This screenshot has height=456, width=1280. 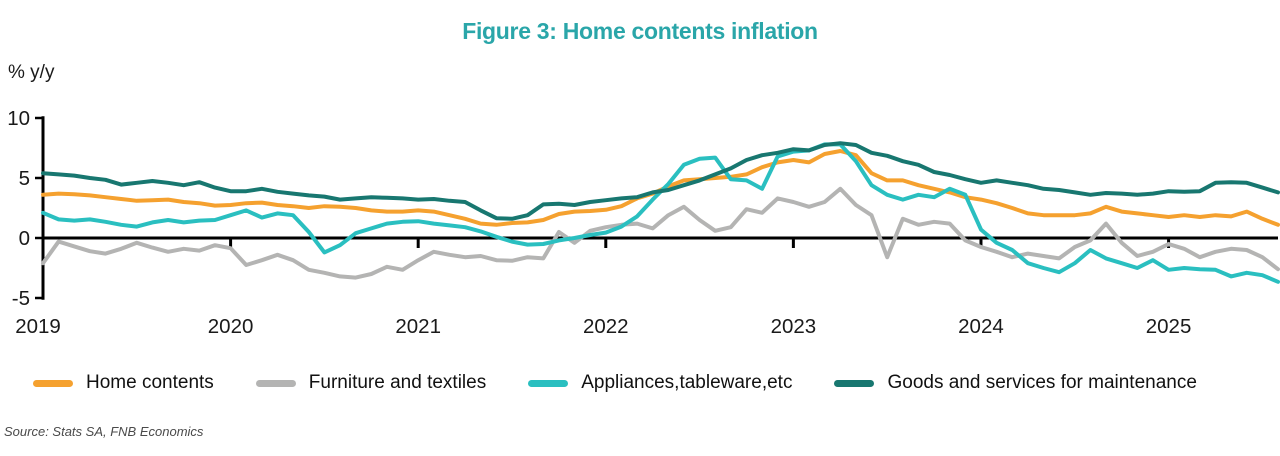 What do you see at coordinates (981, 326) in the screenshot?
I see `x-axis-tick-label: 2024` at bounding box center [981, 326].